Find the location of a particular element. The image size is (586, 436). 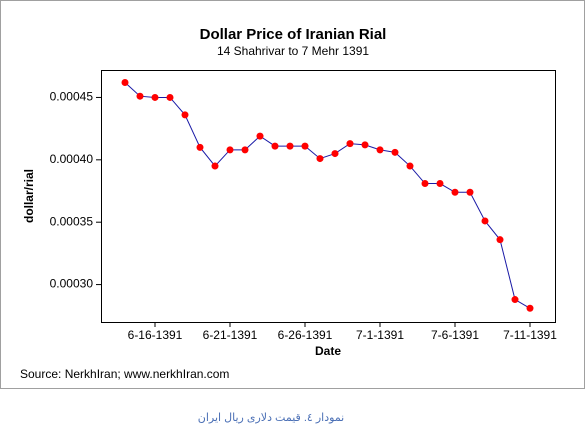

x-tick-label: 6-16-1391 is located at coordinates (155, 335).